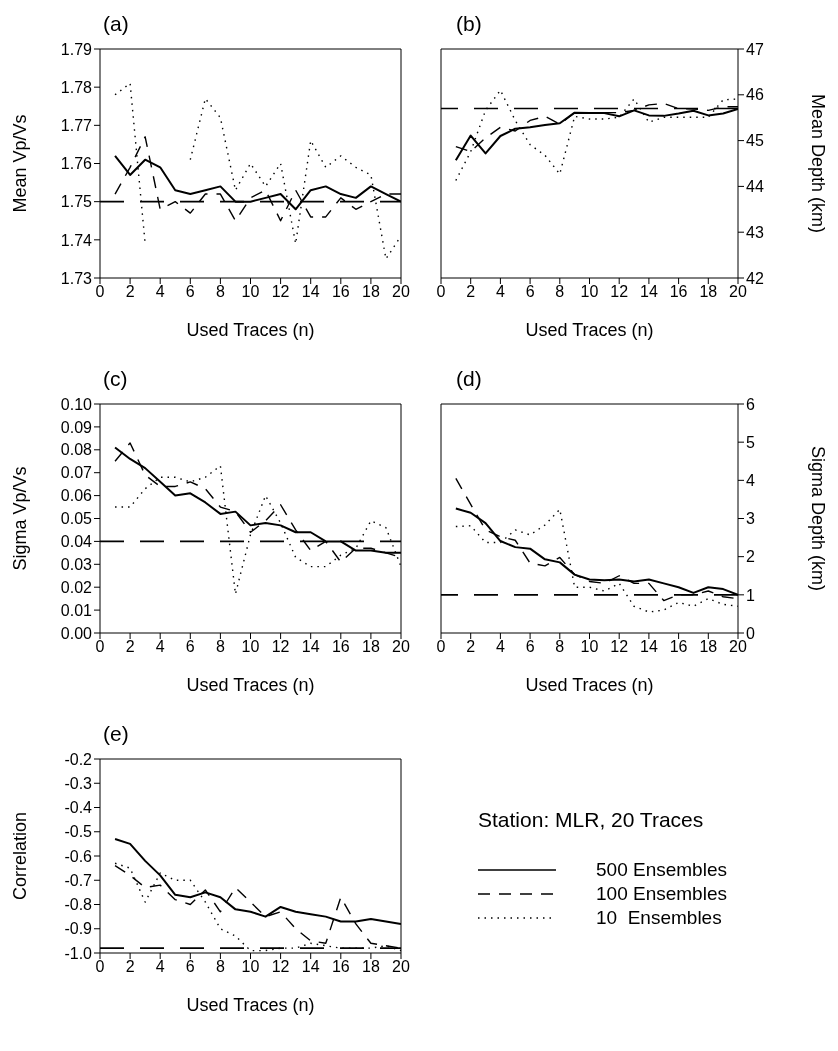 This screenshot has height=1051, width=838. Describe the element at coordinates (755, 95) in the screenshot. I see `y2-tick-label: 46` at that location.